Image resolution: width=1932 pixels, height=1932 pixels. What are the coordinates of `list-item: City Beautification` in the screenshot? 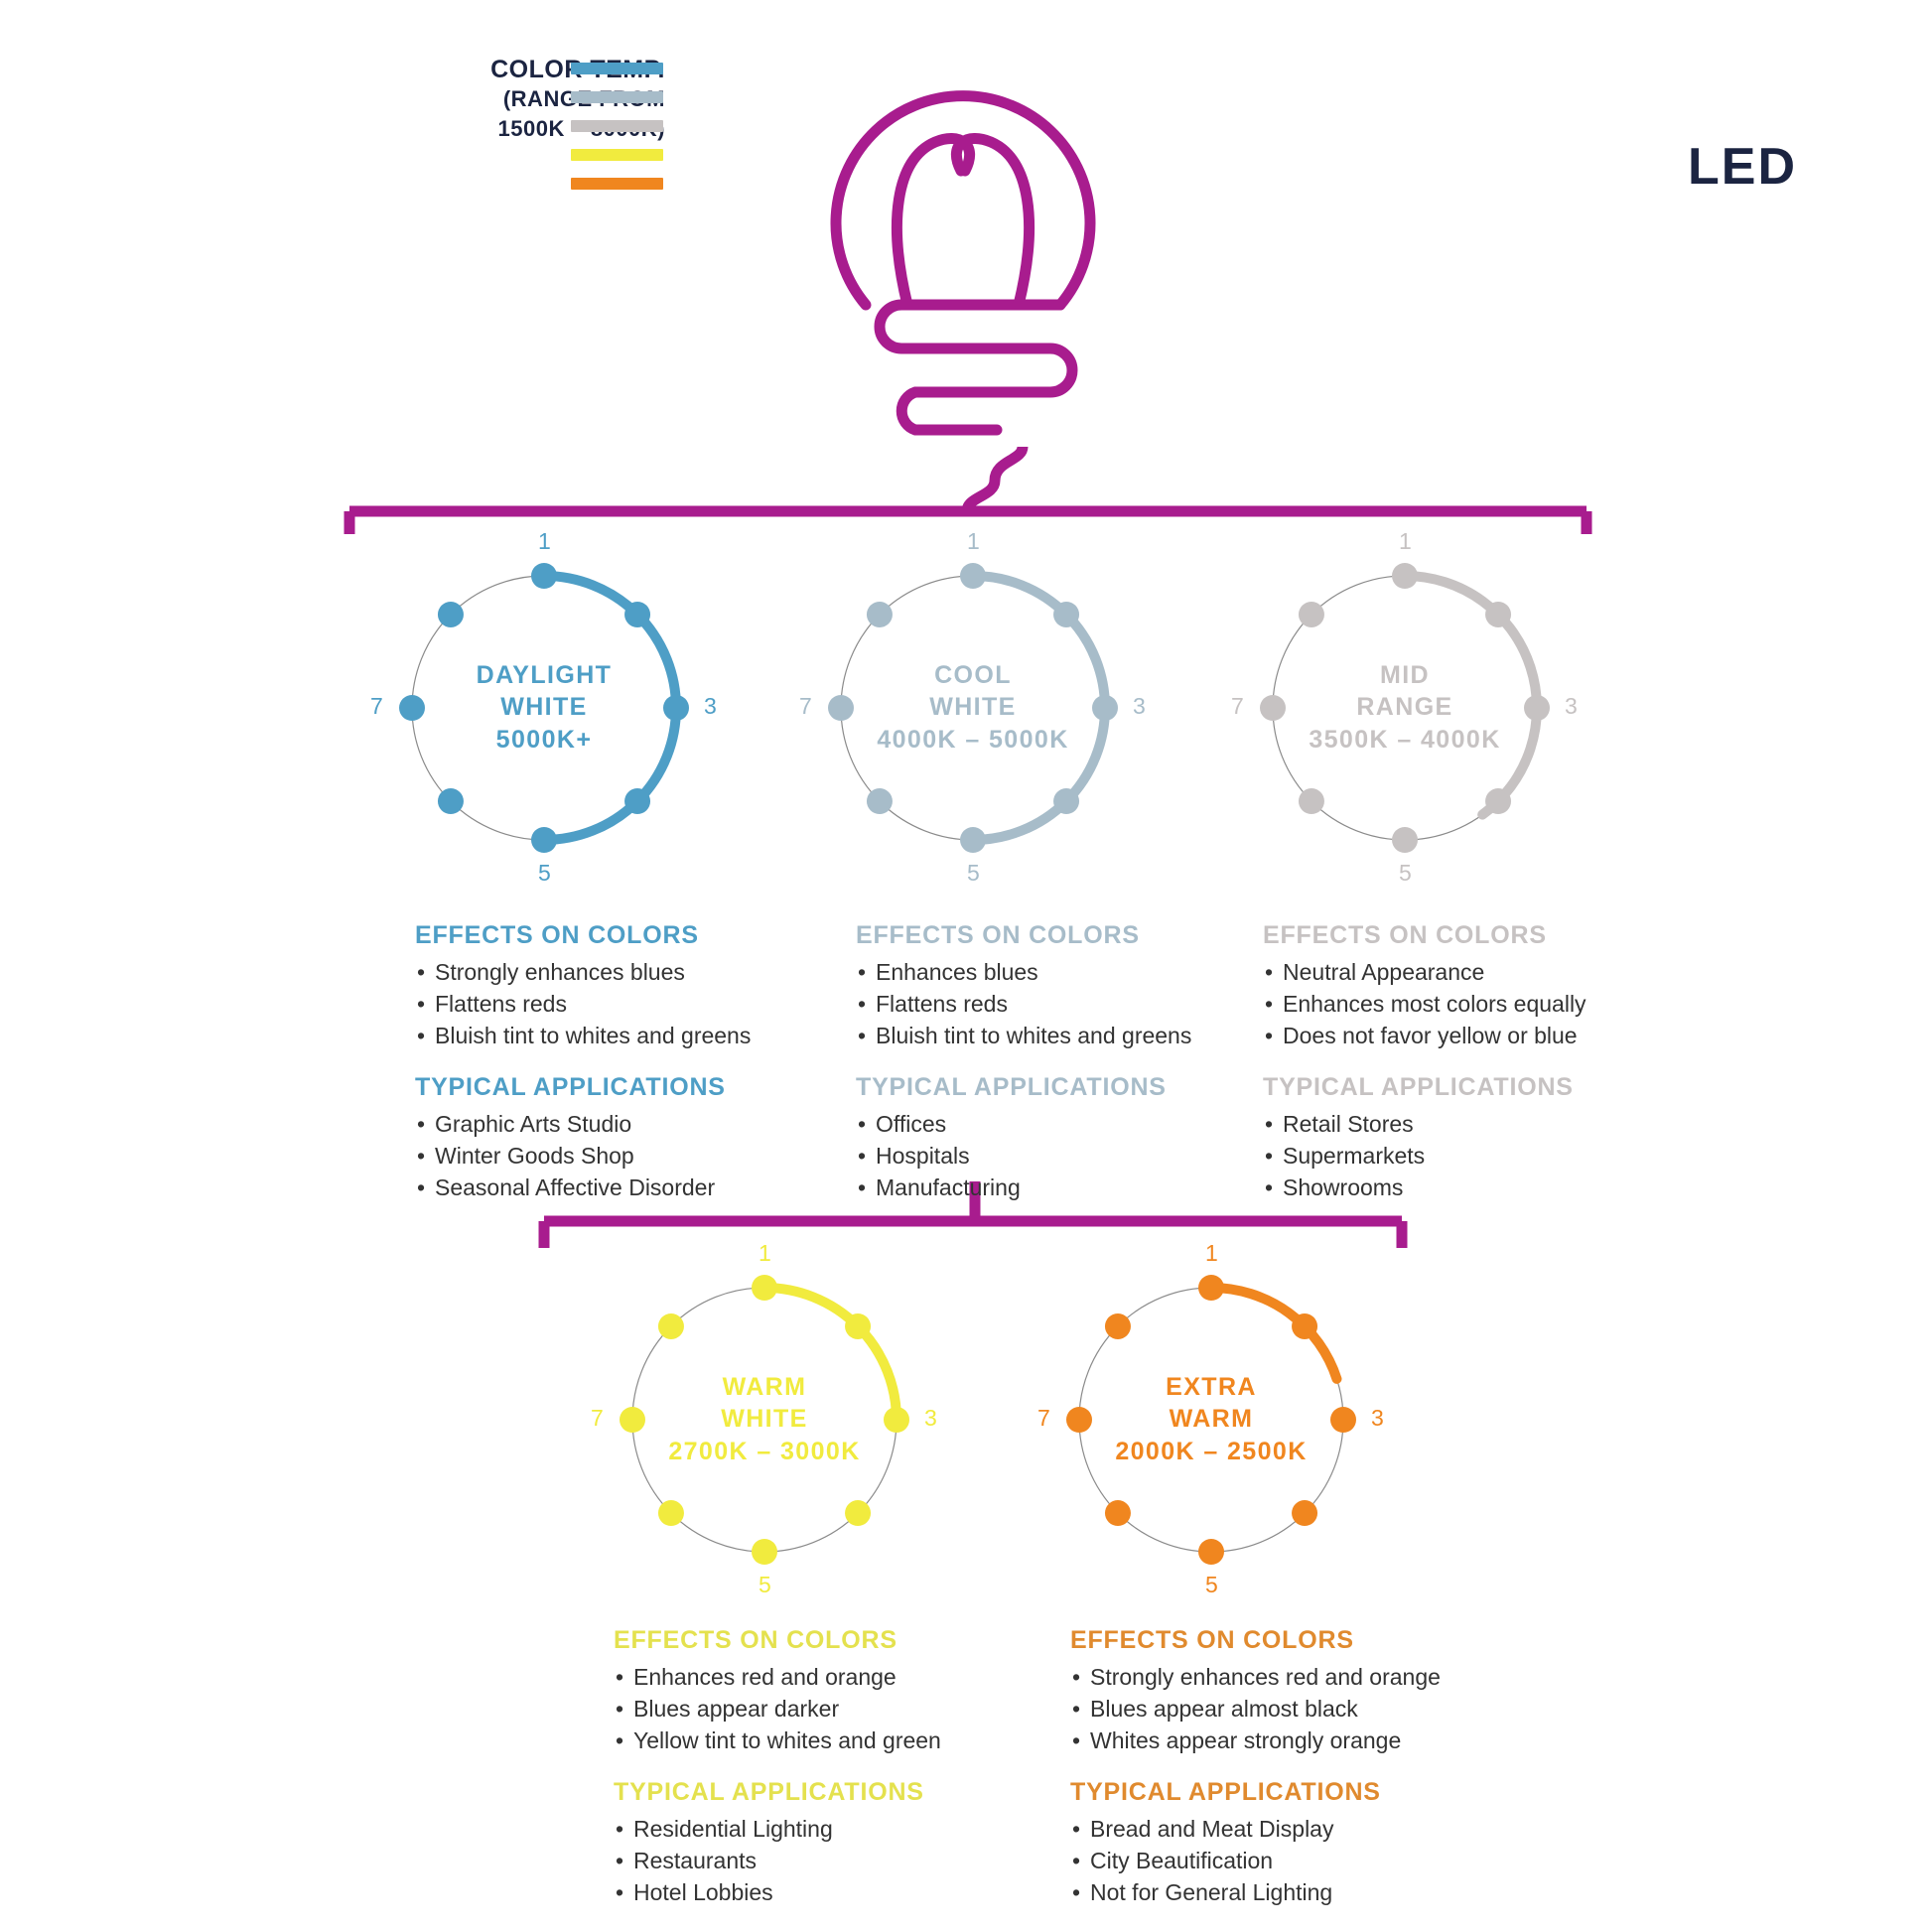 It's located at (1284, 1860).